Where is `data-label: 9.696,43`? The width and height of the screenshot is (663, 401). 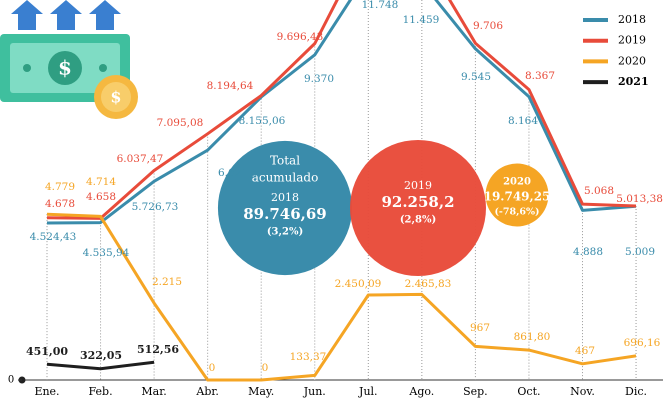 data-label: 9.696,43 is located at coordinates (300, 37).